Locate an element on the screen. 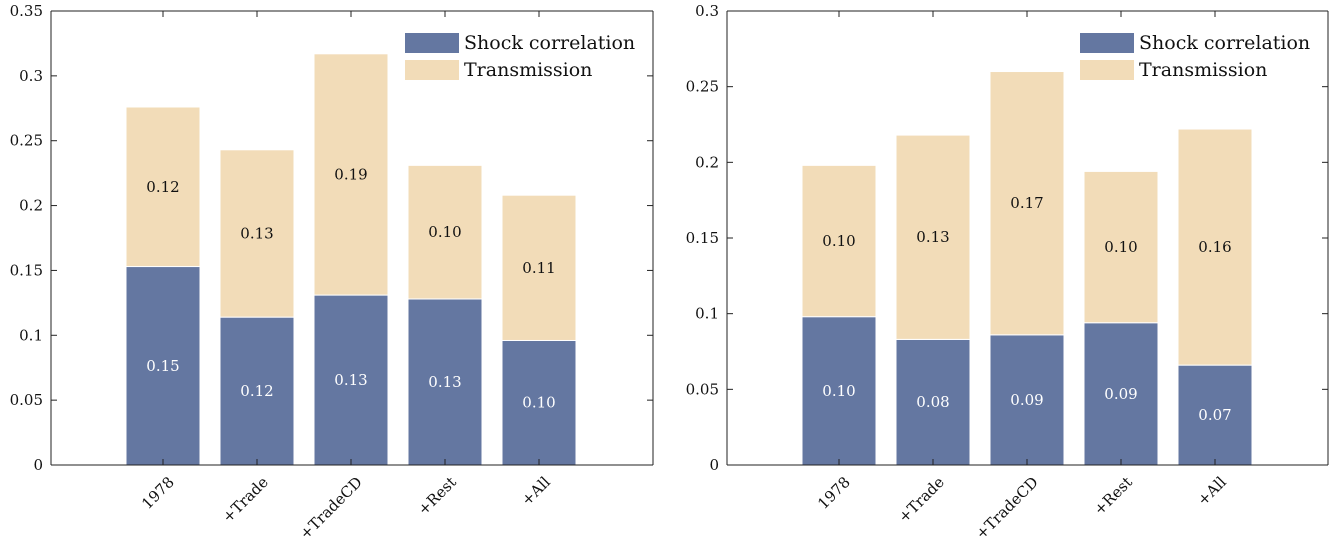  y-tick-label: 0.35 is located at coordinates (26, 11).